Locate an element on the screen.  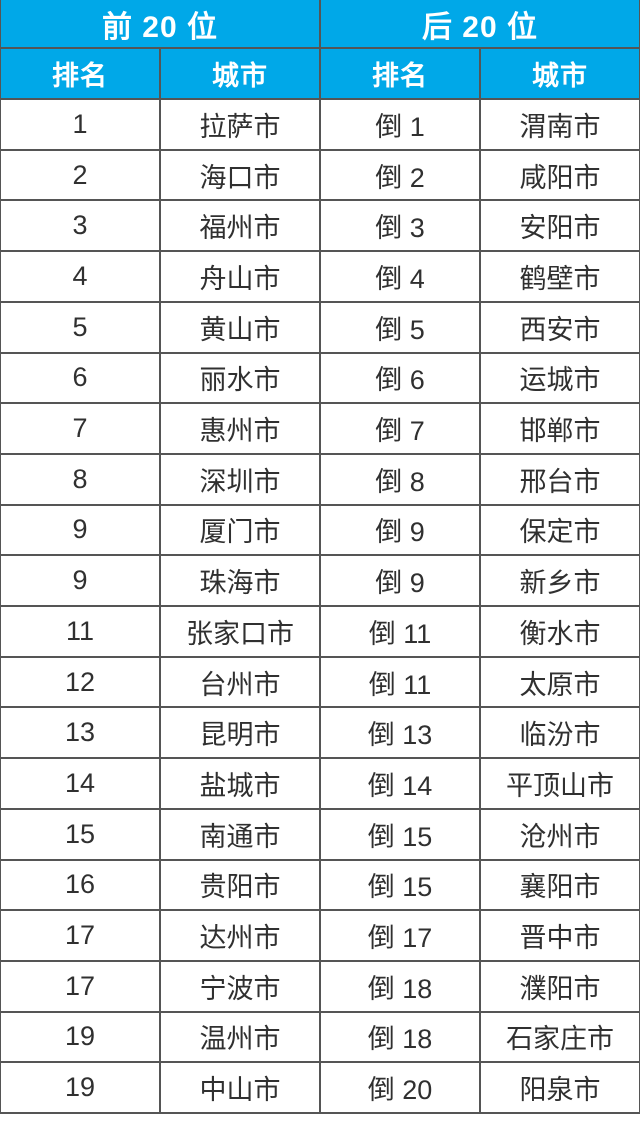
rank-cell-bottom: 倒 1 is located at coordinates (400, 124).